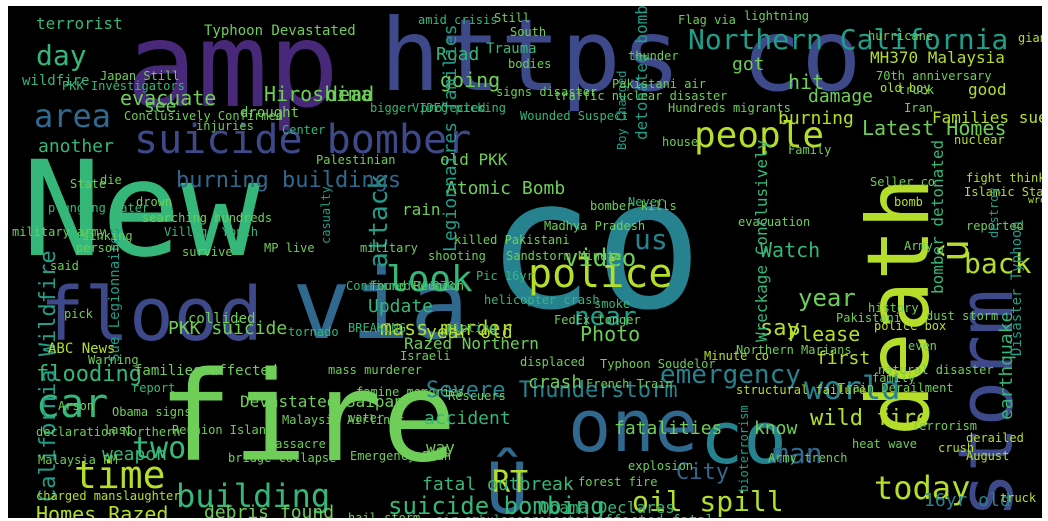 The width and height of the screenshot is (1048, 521). I want to click on word-sandstorm-minute: Sandstorm Minute, so click(564, 256).